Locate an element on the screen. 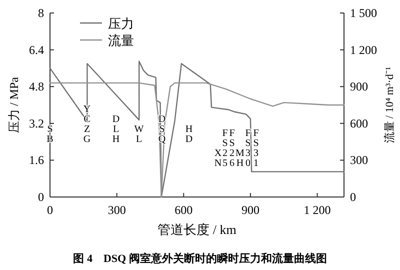 Image resolution: width=400 pixels, height=270 pixels. legend-label: 流量 is located at coordinates (121, 40).